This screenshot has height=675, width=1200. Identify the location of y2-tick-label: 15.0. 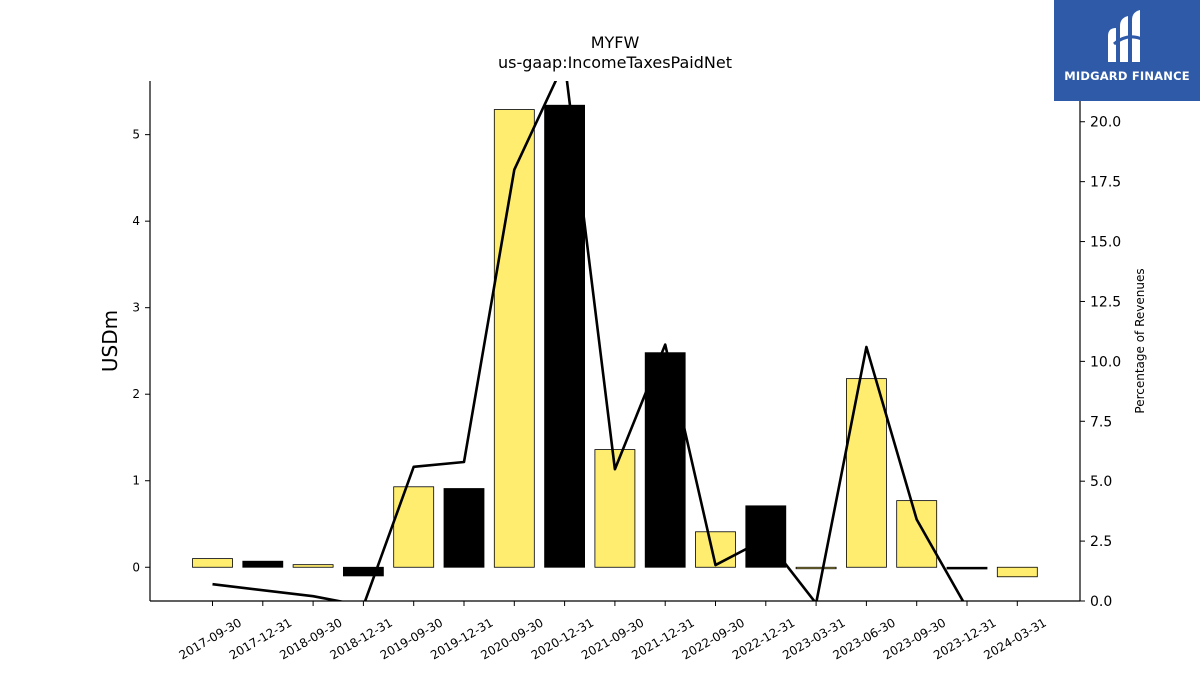
(1105, 243).